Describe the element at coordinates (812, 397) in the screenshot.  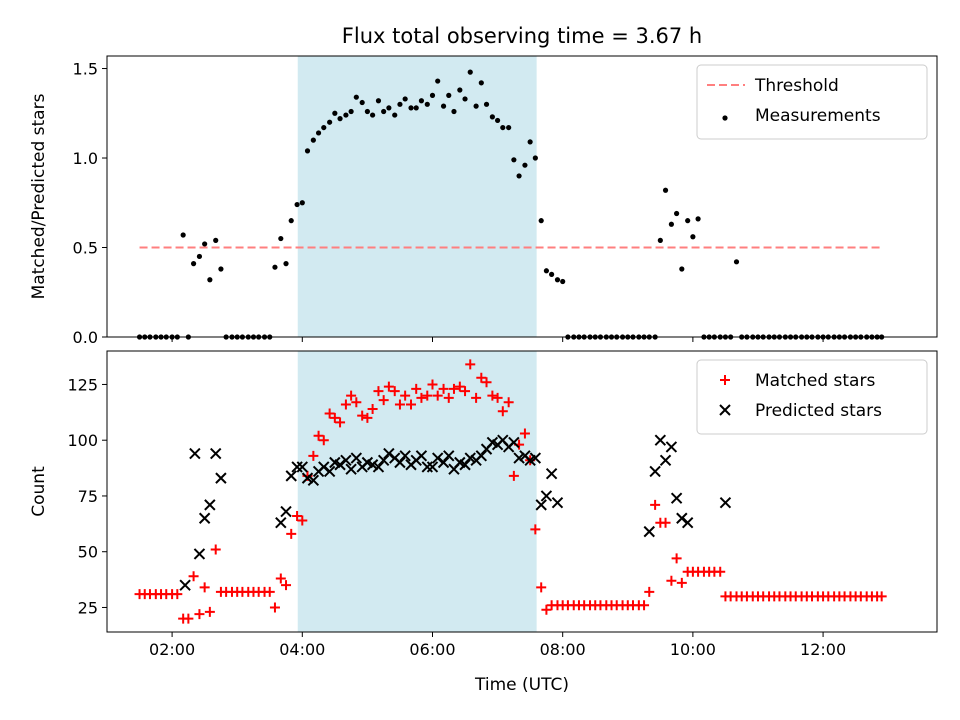
I see `legend: Matched stars Predicted stars` at that location.